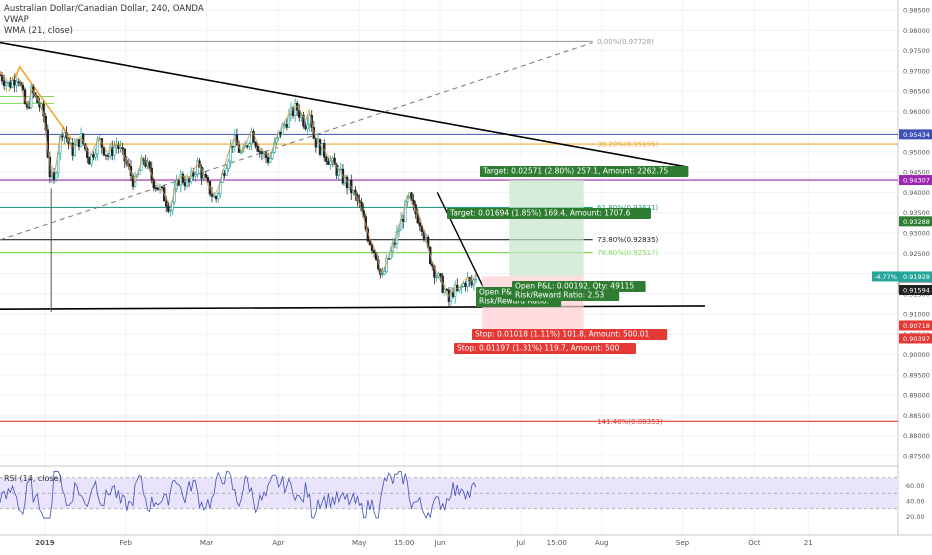 The image size is (932, 555). What do you see at coordinates (206, 543) in the screenshot?
I see `time-tick-label: Mar` at bounding box center [206, 543].